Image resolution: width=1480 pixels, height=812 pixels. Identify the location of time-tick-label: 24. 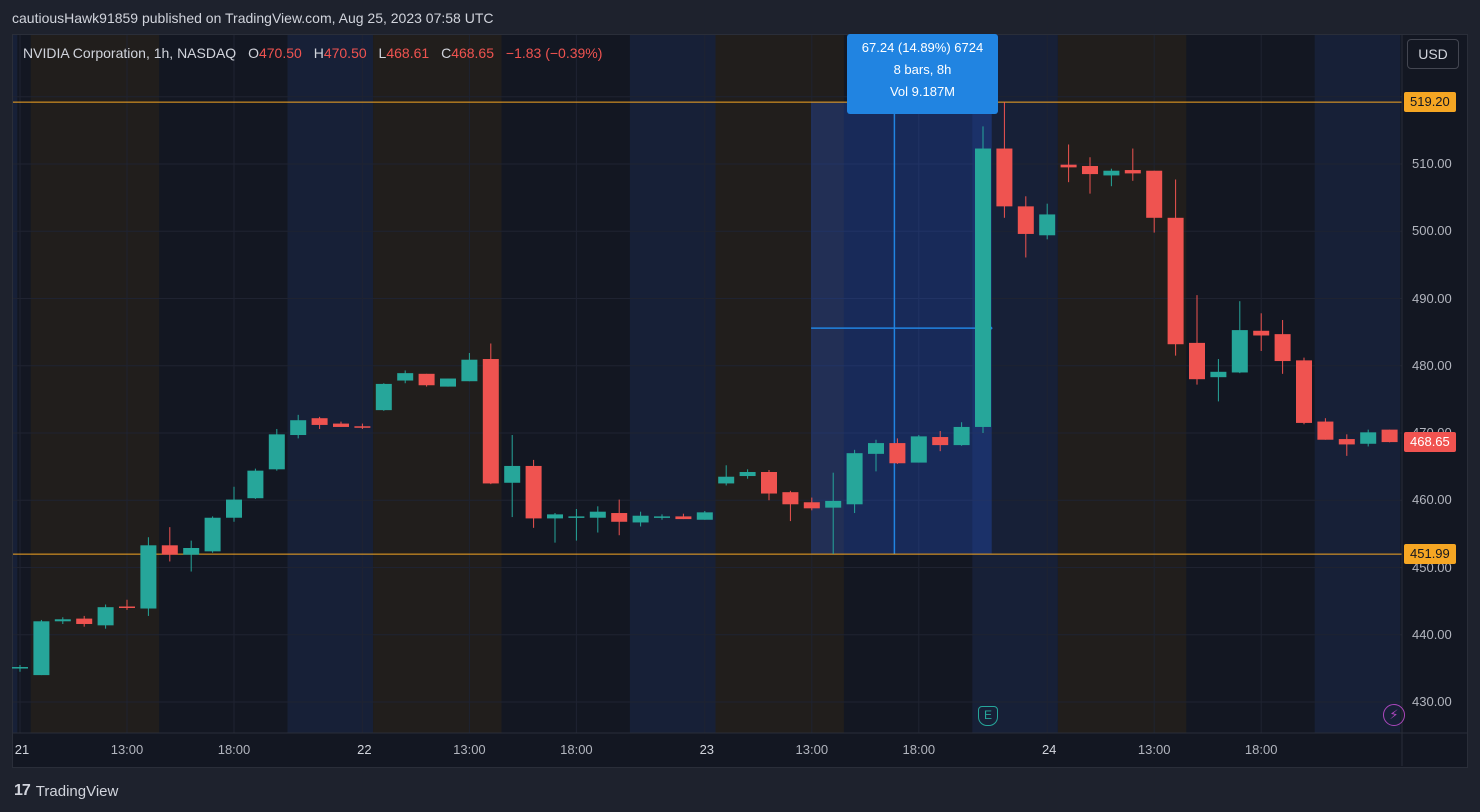
(1049, 749).